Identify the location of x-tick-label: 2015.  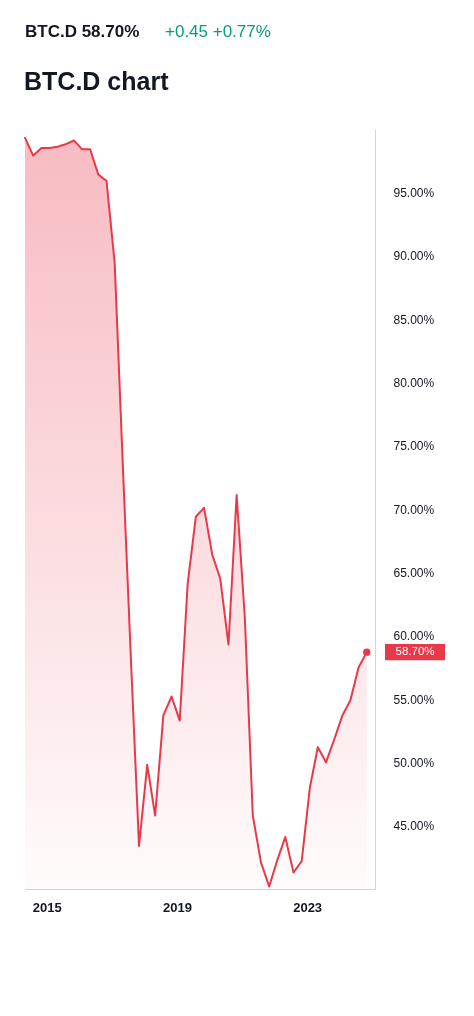
(47, 907).